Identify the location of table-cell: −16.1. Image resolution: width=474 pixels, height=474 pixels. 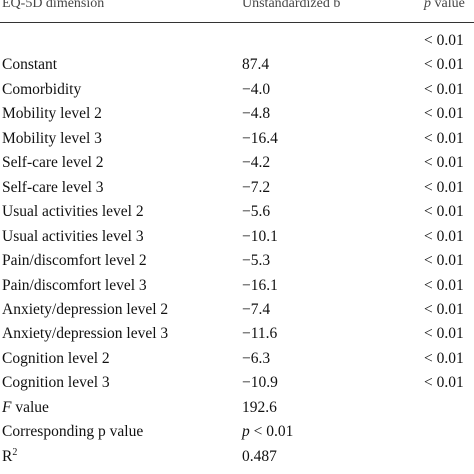
(260, 285).